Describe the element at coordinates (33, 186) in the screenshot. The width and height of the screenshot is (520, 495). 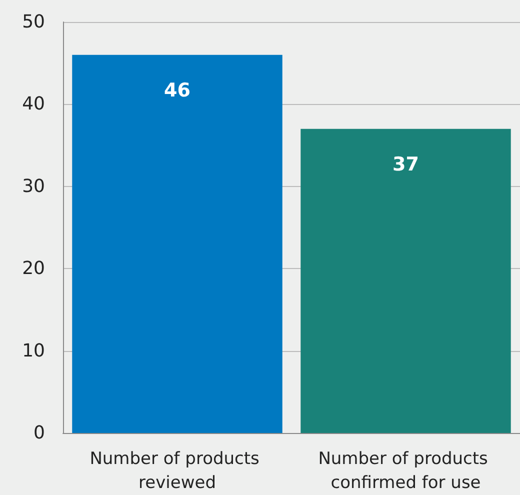
I see `y-tick-label: 30` at that location.